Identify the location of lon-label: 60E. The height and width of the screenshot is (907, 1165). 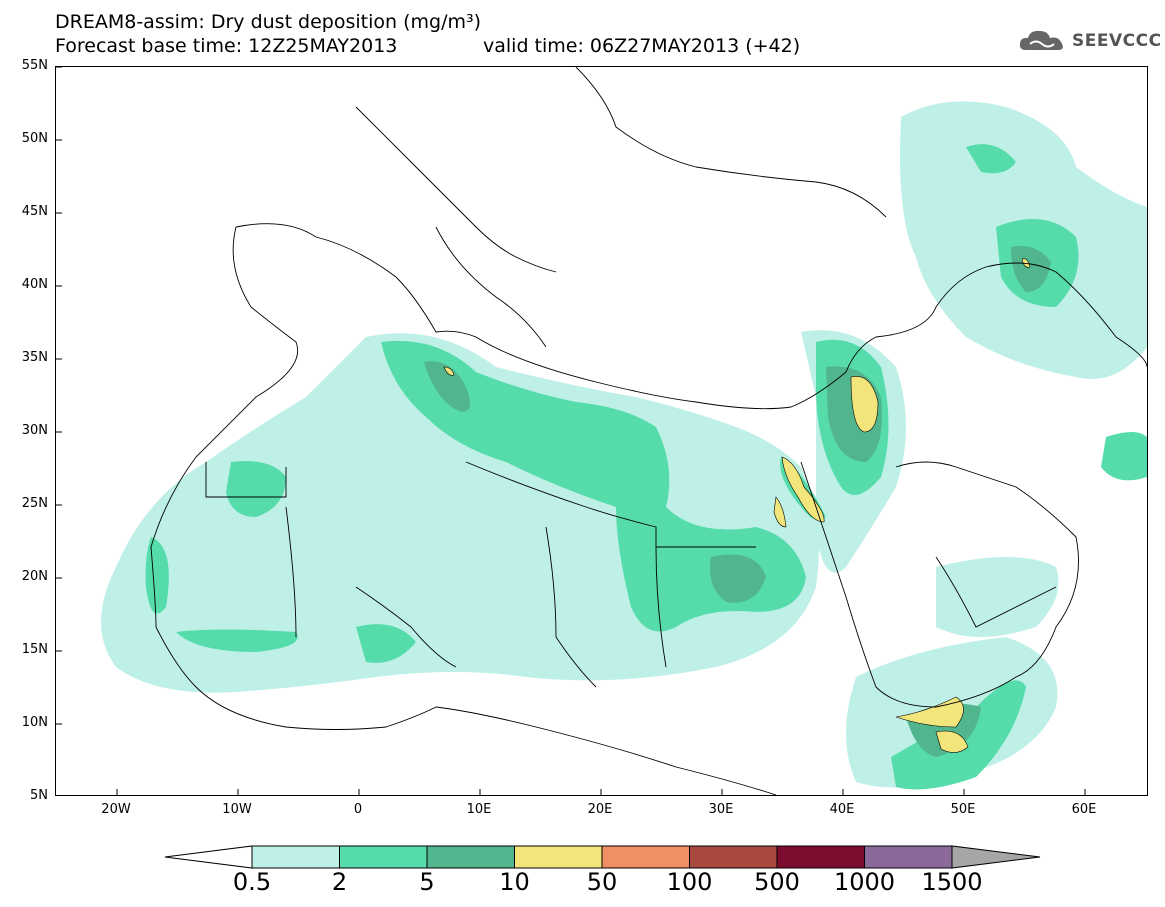
(1084, 809).